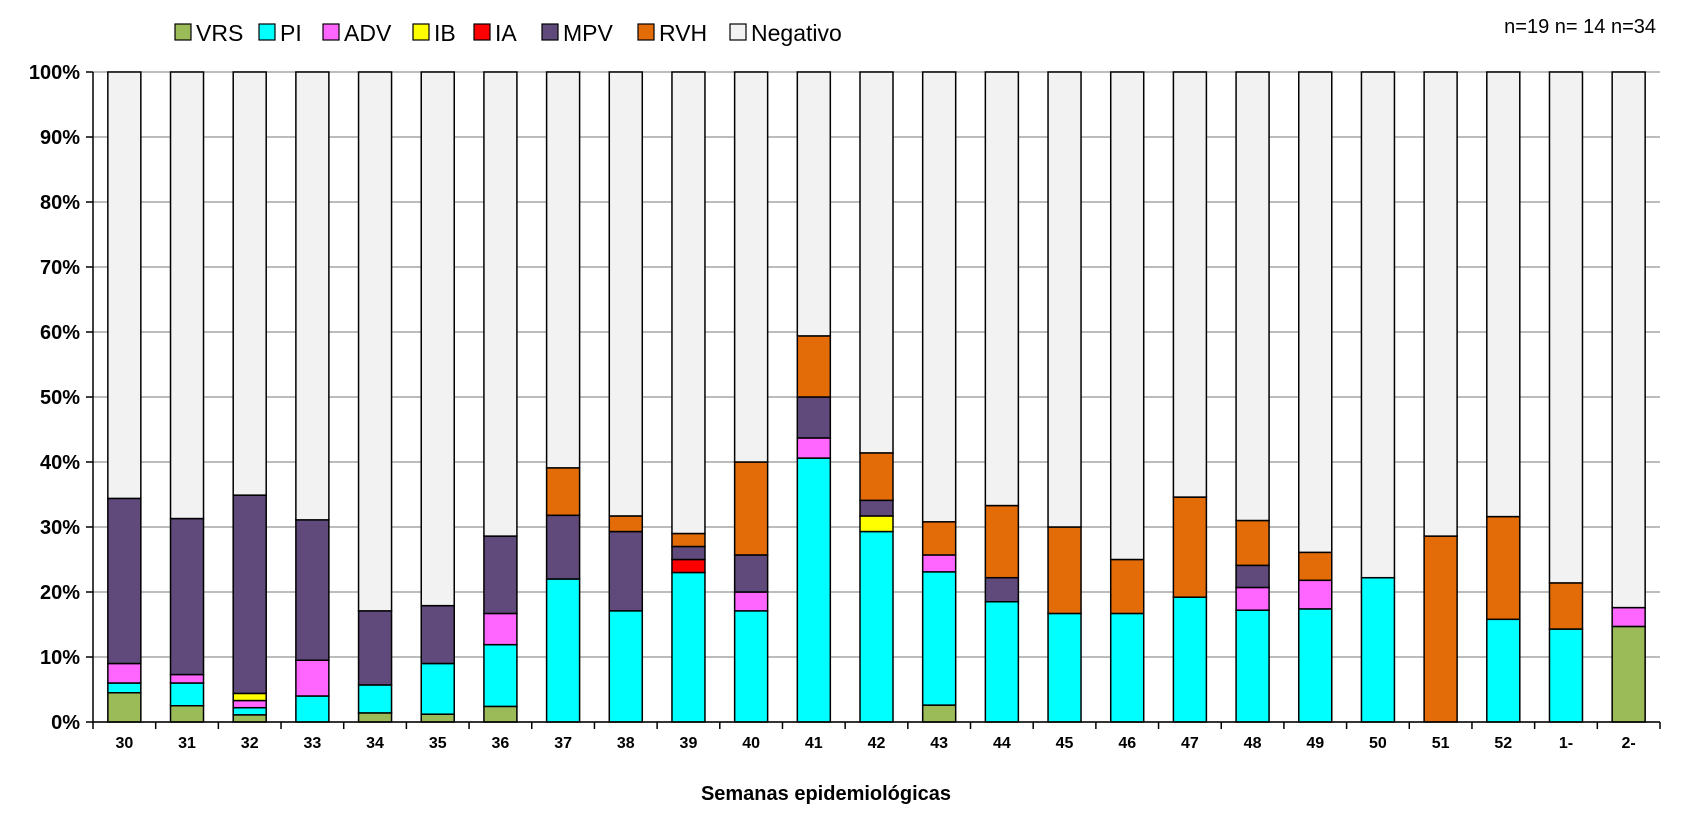 The height and width of the screenshot is (813, 1681). What do you see at coordinates (577, 33) in the screenshot?
I see `legend-item-mpv: MPV` at bounding box center [577, 33].